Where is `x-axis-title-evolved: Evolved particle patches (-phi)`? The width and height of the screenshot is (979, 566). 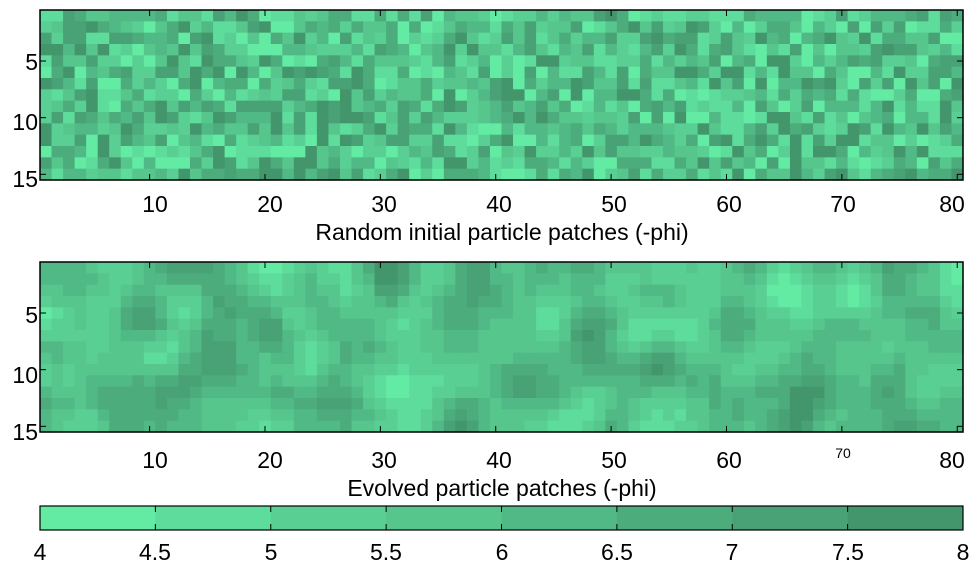
x-axis-title-evolved: Evolved particle patches (-phi) is located at coordinates (501, 488).